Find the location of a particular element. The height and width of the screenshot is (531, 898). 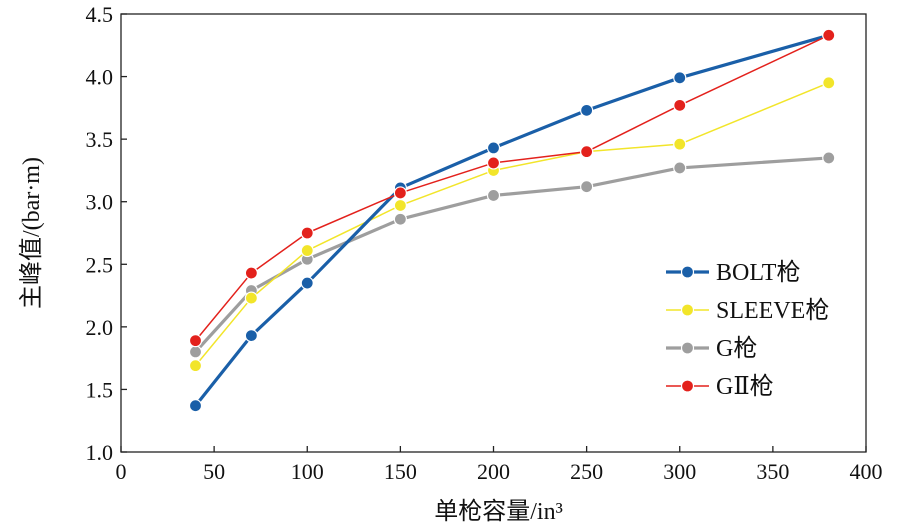

x-tick-label: 100 is located at coordinates (307, 471).